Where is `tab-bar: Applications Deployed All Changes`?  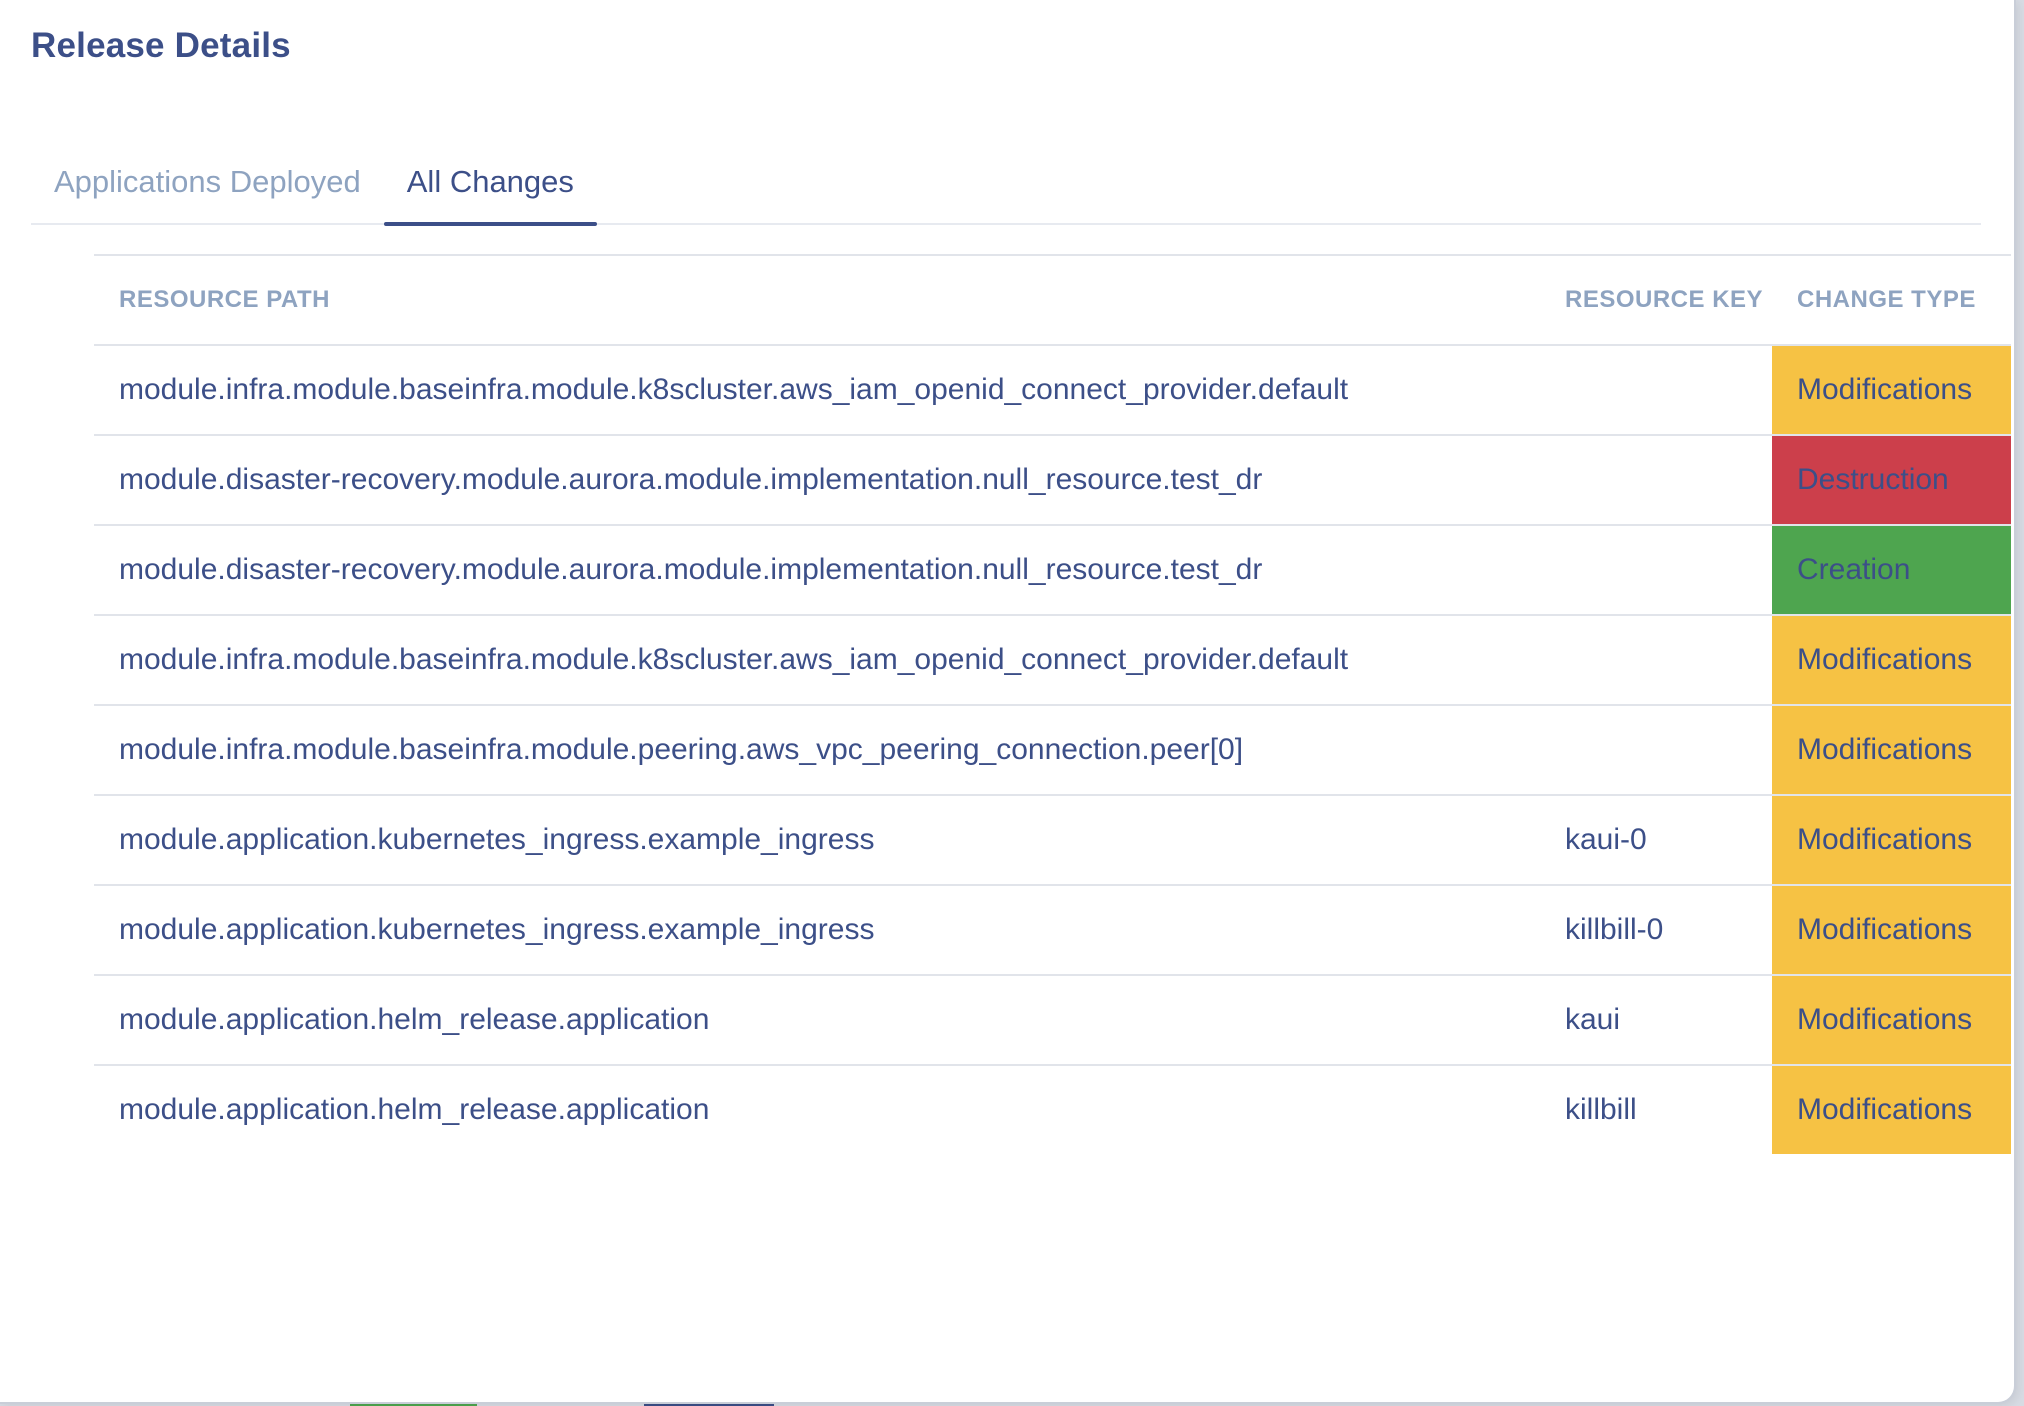
tab-bar: Applications Deployed All Changes is located at coordinates (1006, 188).